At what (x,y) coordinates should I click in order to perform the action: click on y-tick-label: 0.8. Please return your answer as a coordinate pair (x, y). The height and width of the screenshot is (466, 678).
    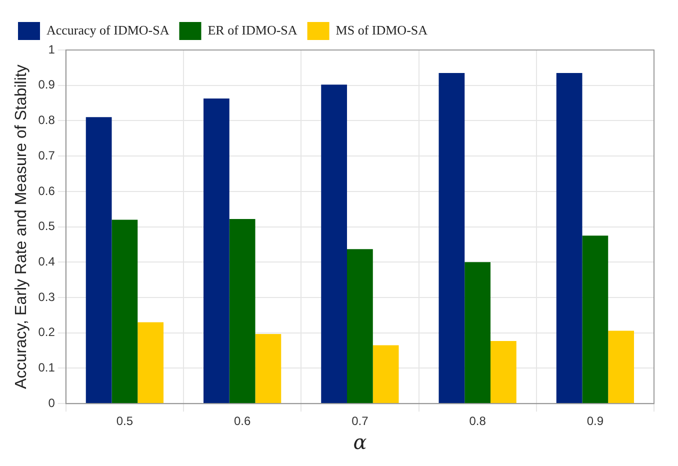
    Looking at the image, I should click on (47, 120).